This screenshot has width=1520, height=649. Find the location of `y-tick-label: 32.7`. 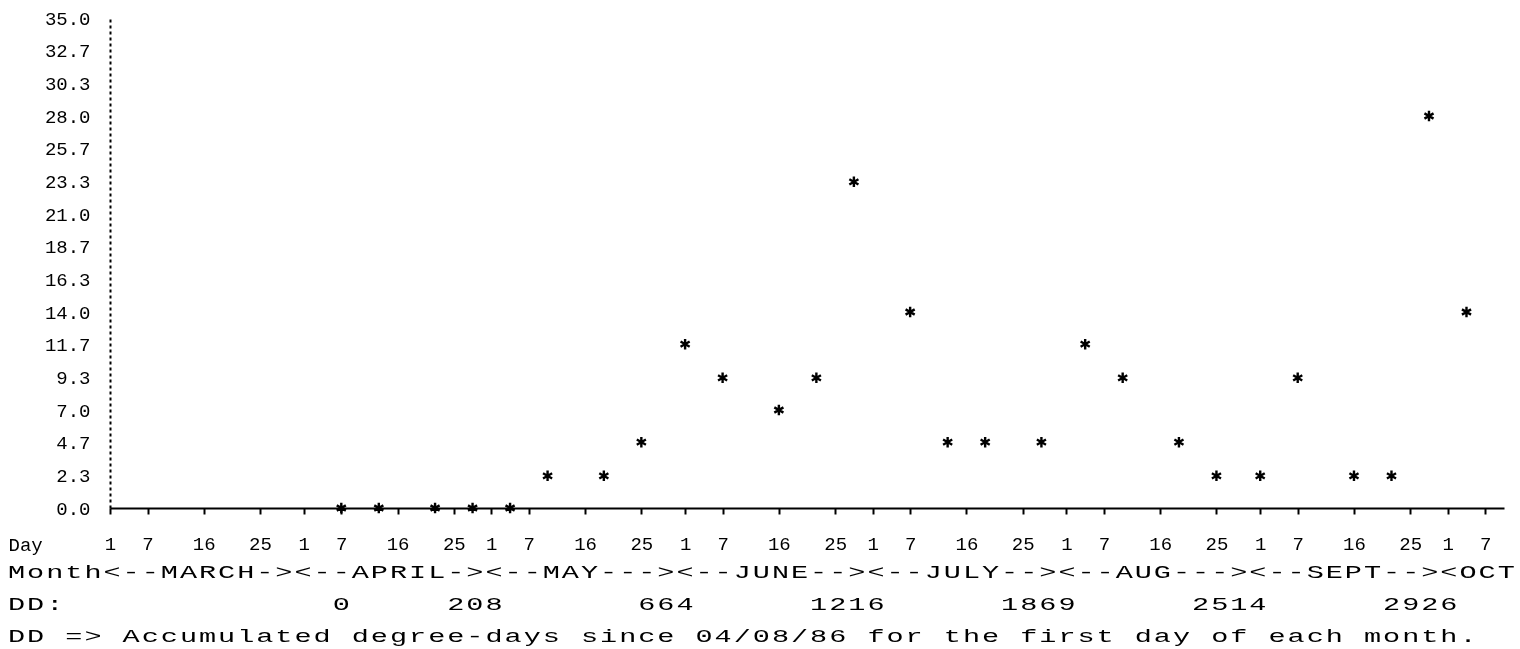

y-tick-label: 32.7 is located at coordinates (67, 51).